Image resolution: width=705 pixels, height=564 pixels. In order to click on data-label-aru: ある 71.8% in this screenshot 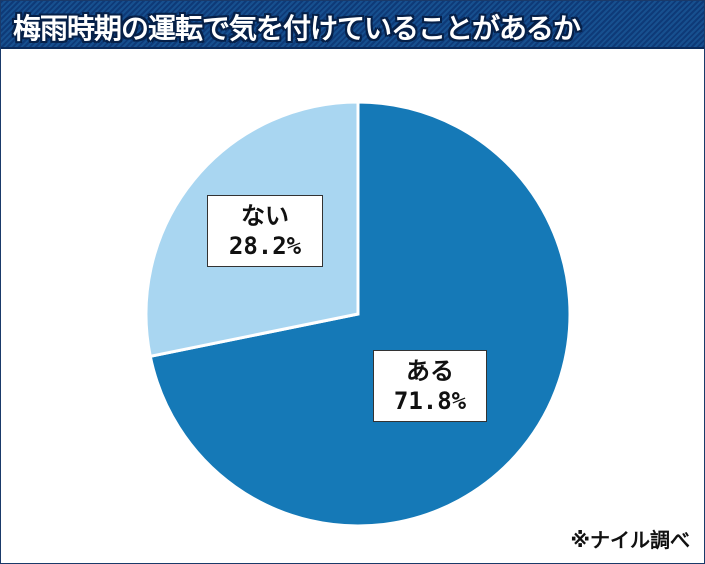, I will do `click(430, 386)`.